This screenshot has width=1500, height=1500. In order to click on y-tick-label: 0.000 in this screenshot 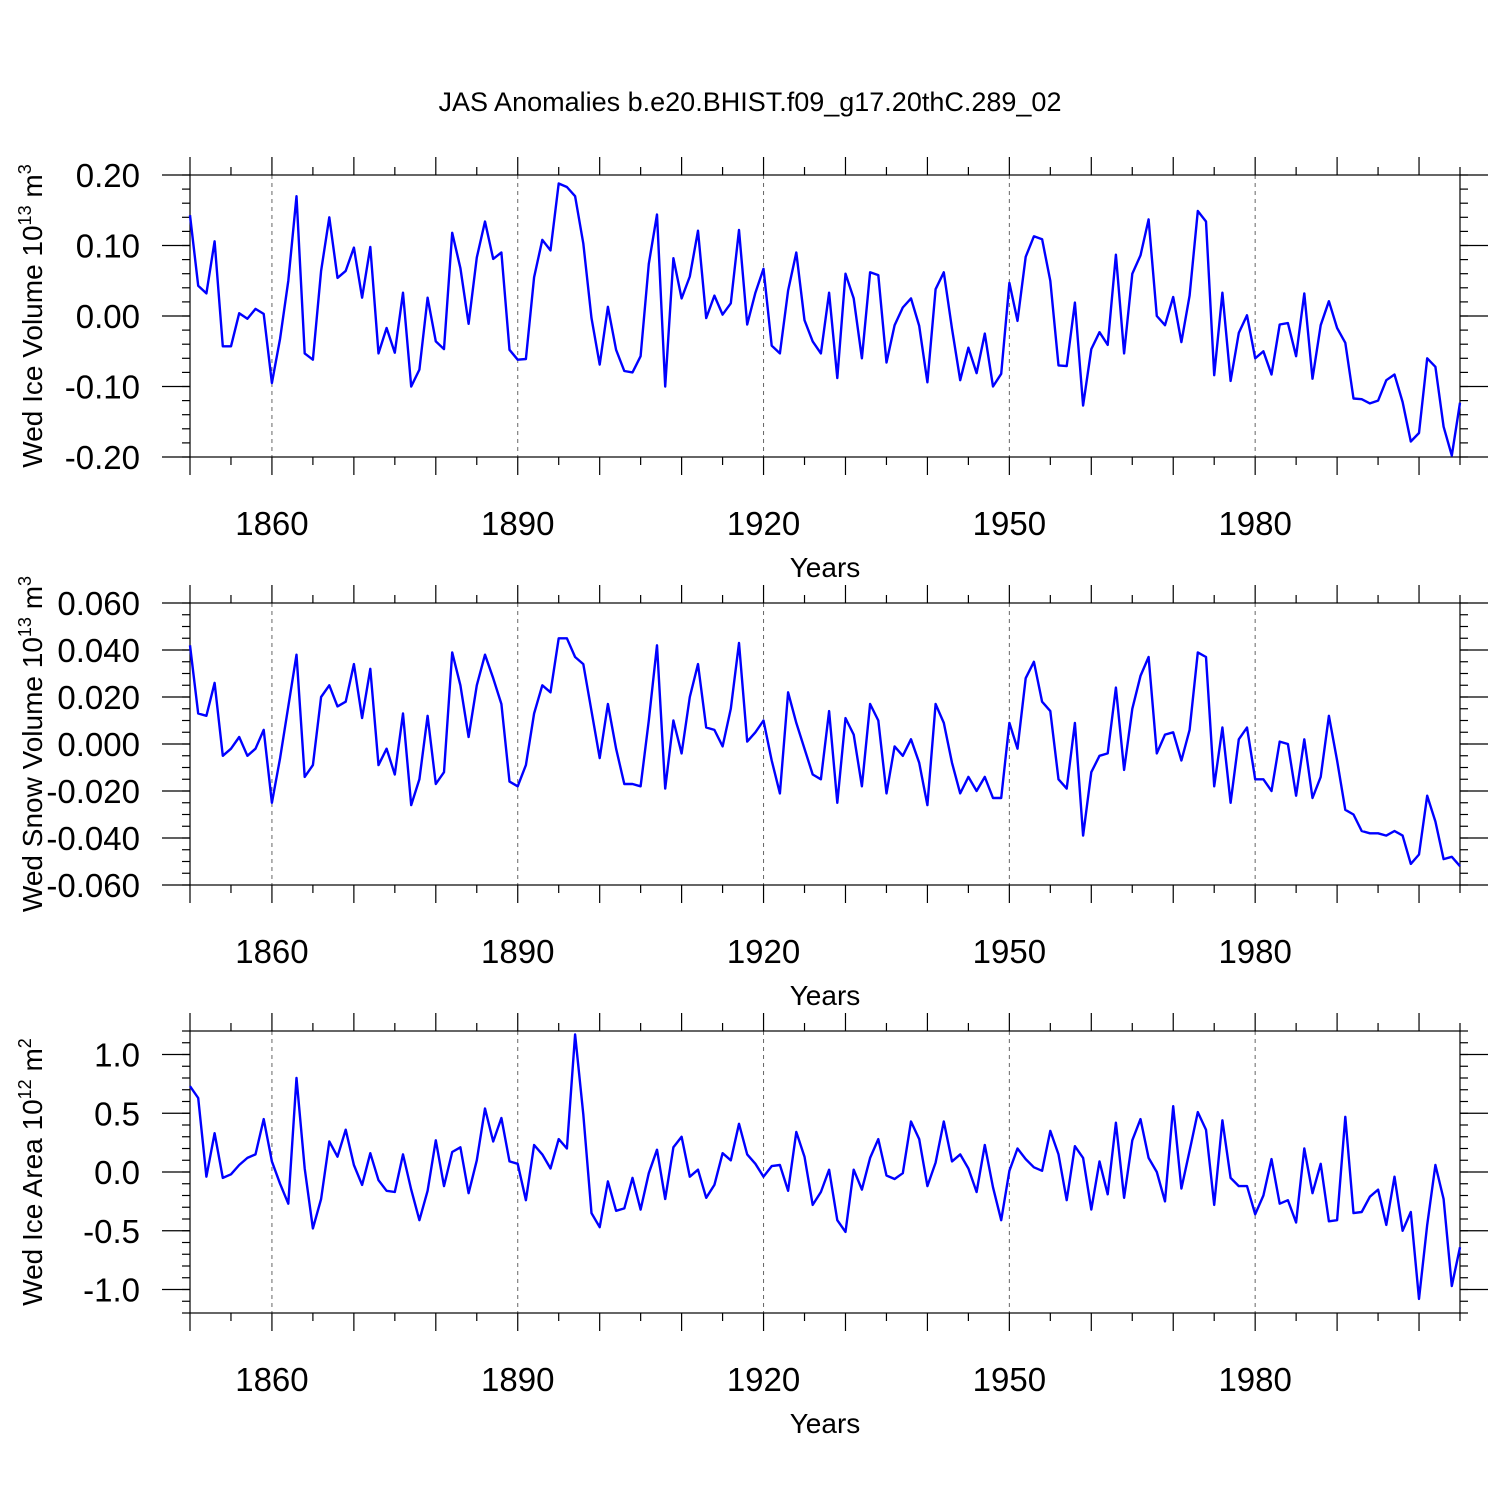, I will do `click(98, 744)`.